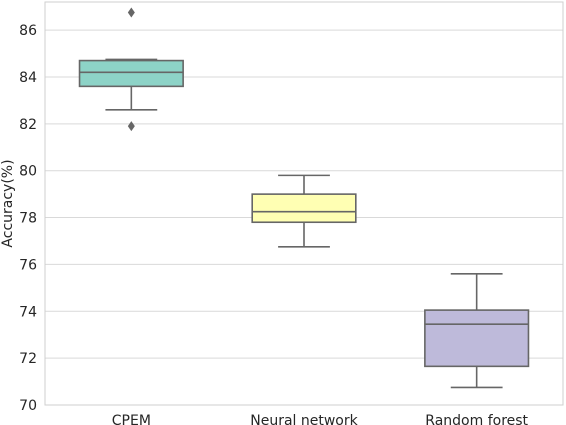 This screenshot has width=566, height=425. Describe the element at coordinates (28, 78) in the screenshot. I see `y-tick-label-84: 84` at that location.